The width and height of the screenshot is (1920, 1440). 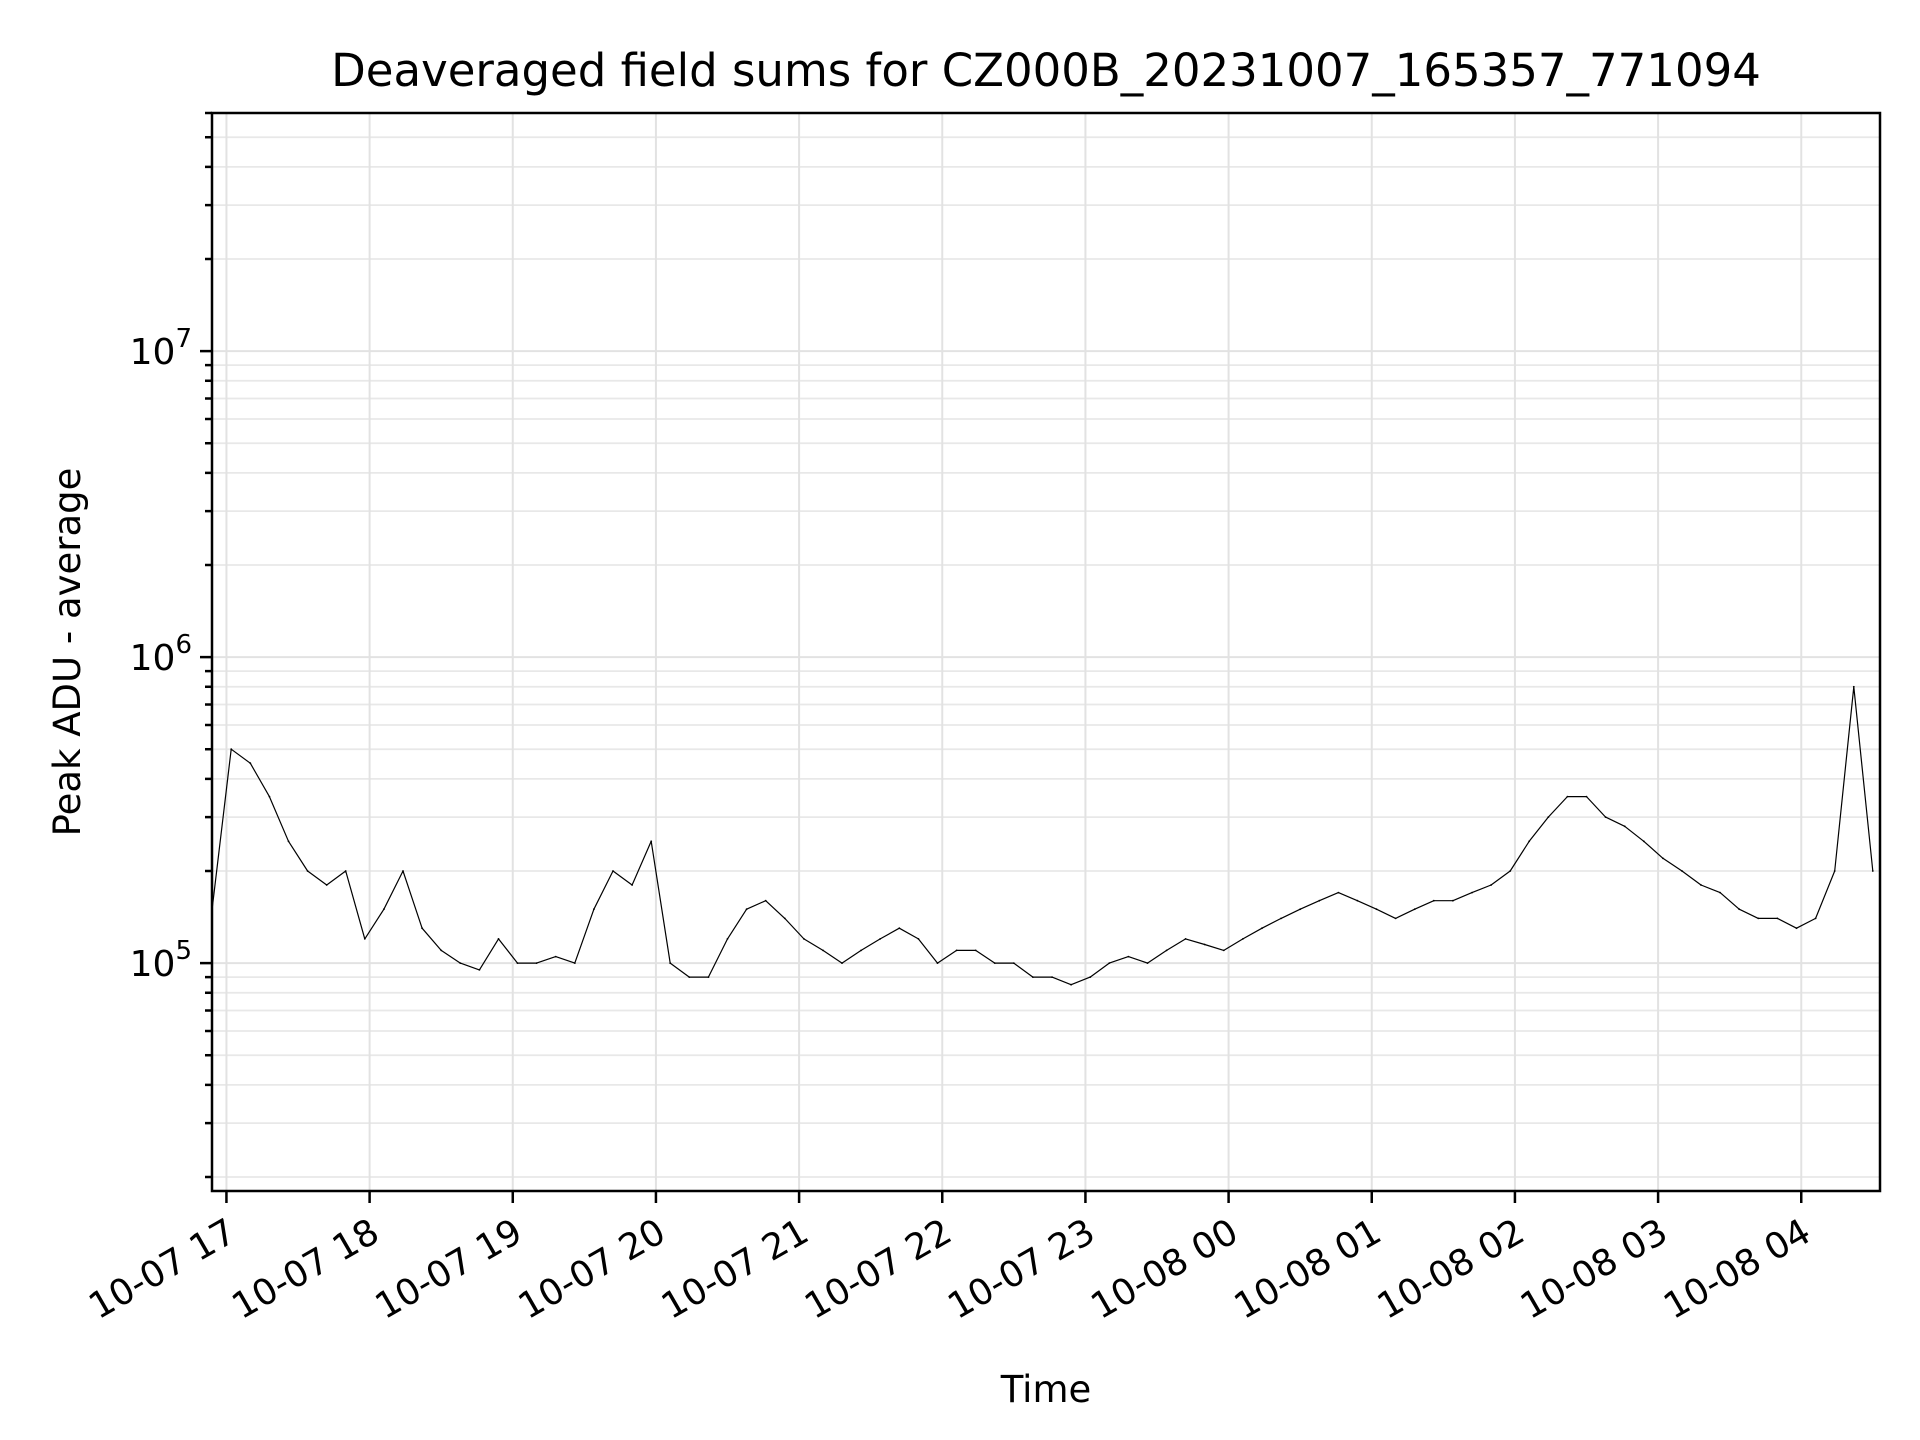 I want to click on x-tick-label: 10-08 02, so click(x=1451, y=1269).